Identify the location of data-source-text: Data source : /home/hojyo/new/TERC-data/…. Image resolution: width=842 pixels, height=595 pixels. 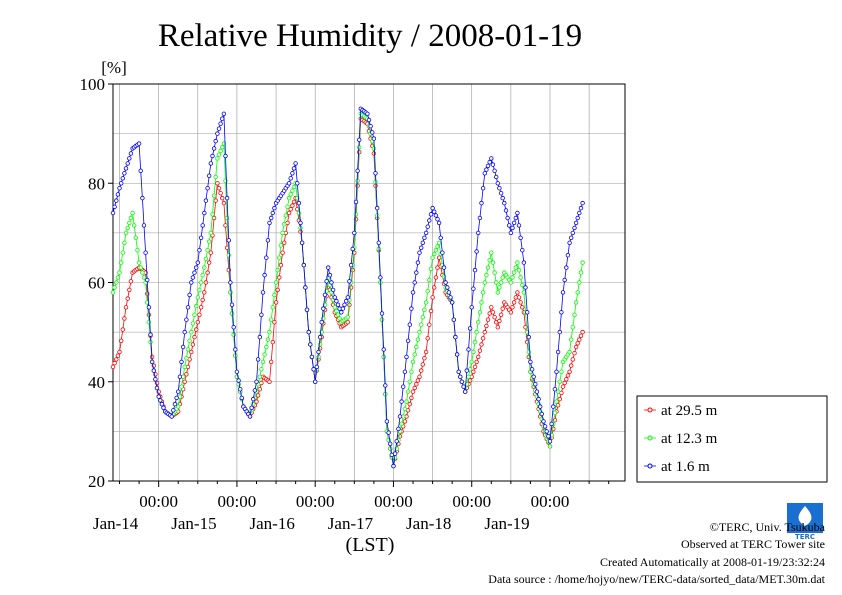
(656, 579).